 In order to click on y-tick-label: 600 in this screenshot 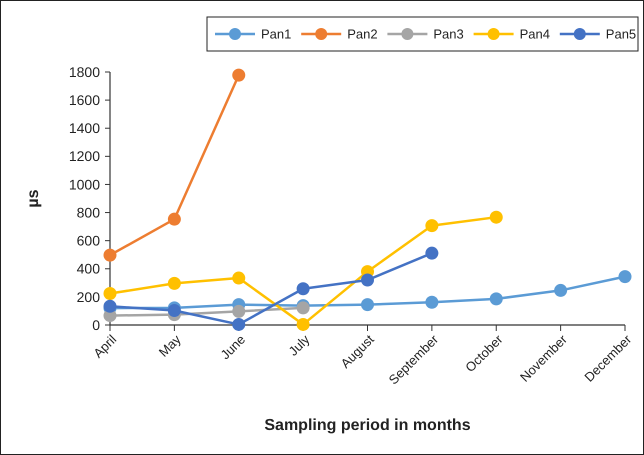, I will do `click(88, 240)`.